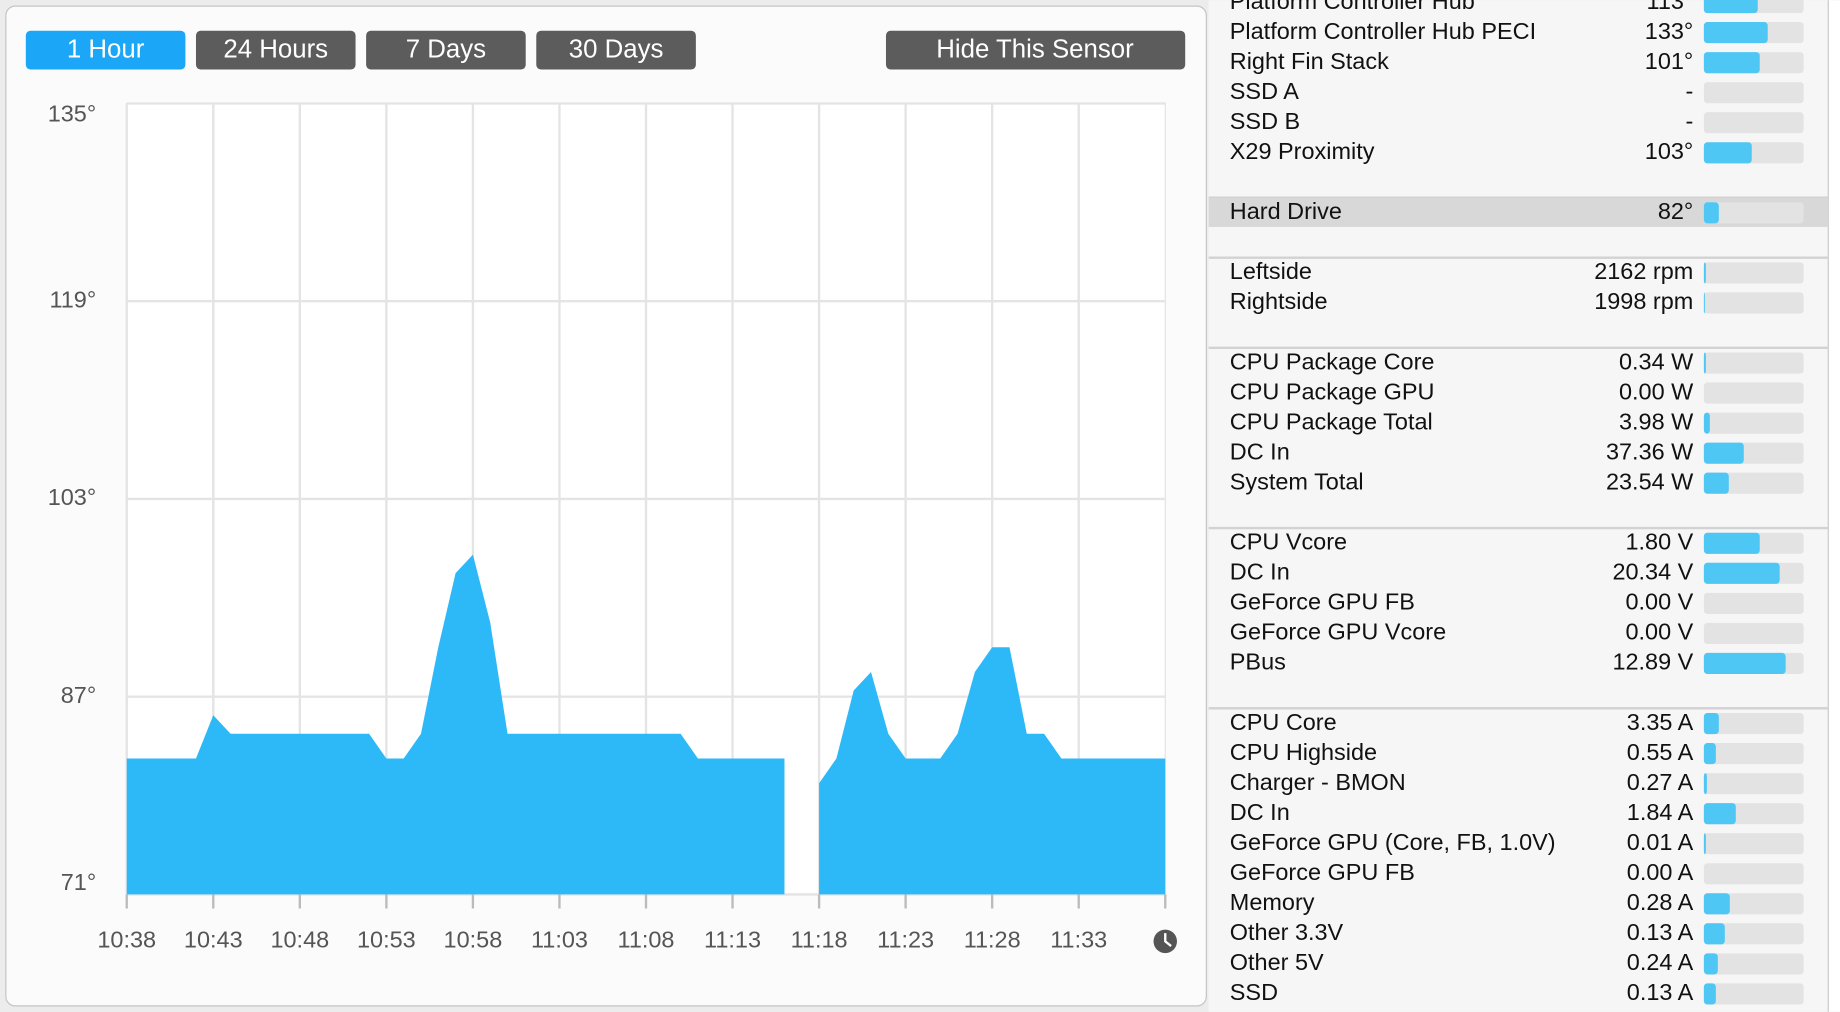 This screenshot has height=1012, width=1840. I want to click on sensor-row: GeForce GPU (Core, FB, 1.0V) 0.01 A, so click(1517, 842).